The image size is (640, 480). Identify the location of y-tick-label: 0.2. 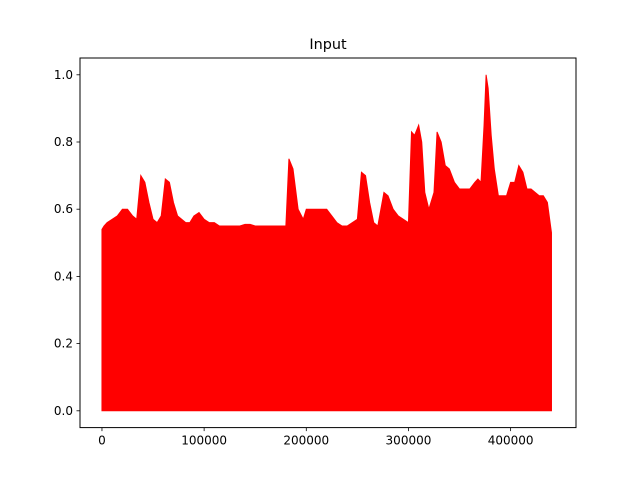
(63, 344).